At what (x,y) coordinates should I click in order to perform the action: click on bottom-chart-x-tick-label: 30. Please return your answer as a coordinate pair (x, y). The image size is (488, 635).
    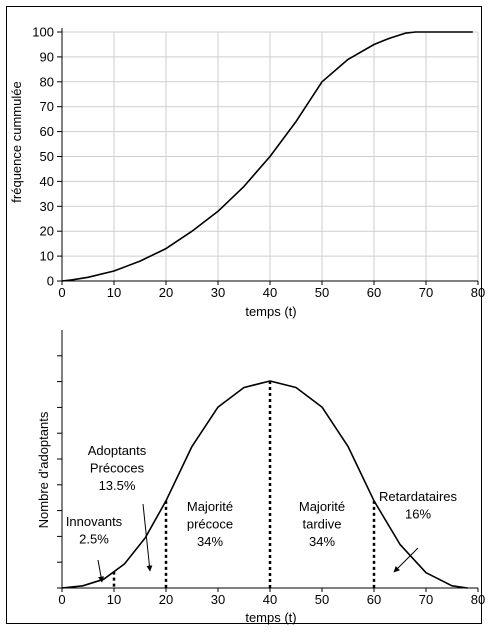
    Looking at the image, I should click on (218, 599).